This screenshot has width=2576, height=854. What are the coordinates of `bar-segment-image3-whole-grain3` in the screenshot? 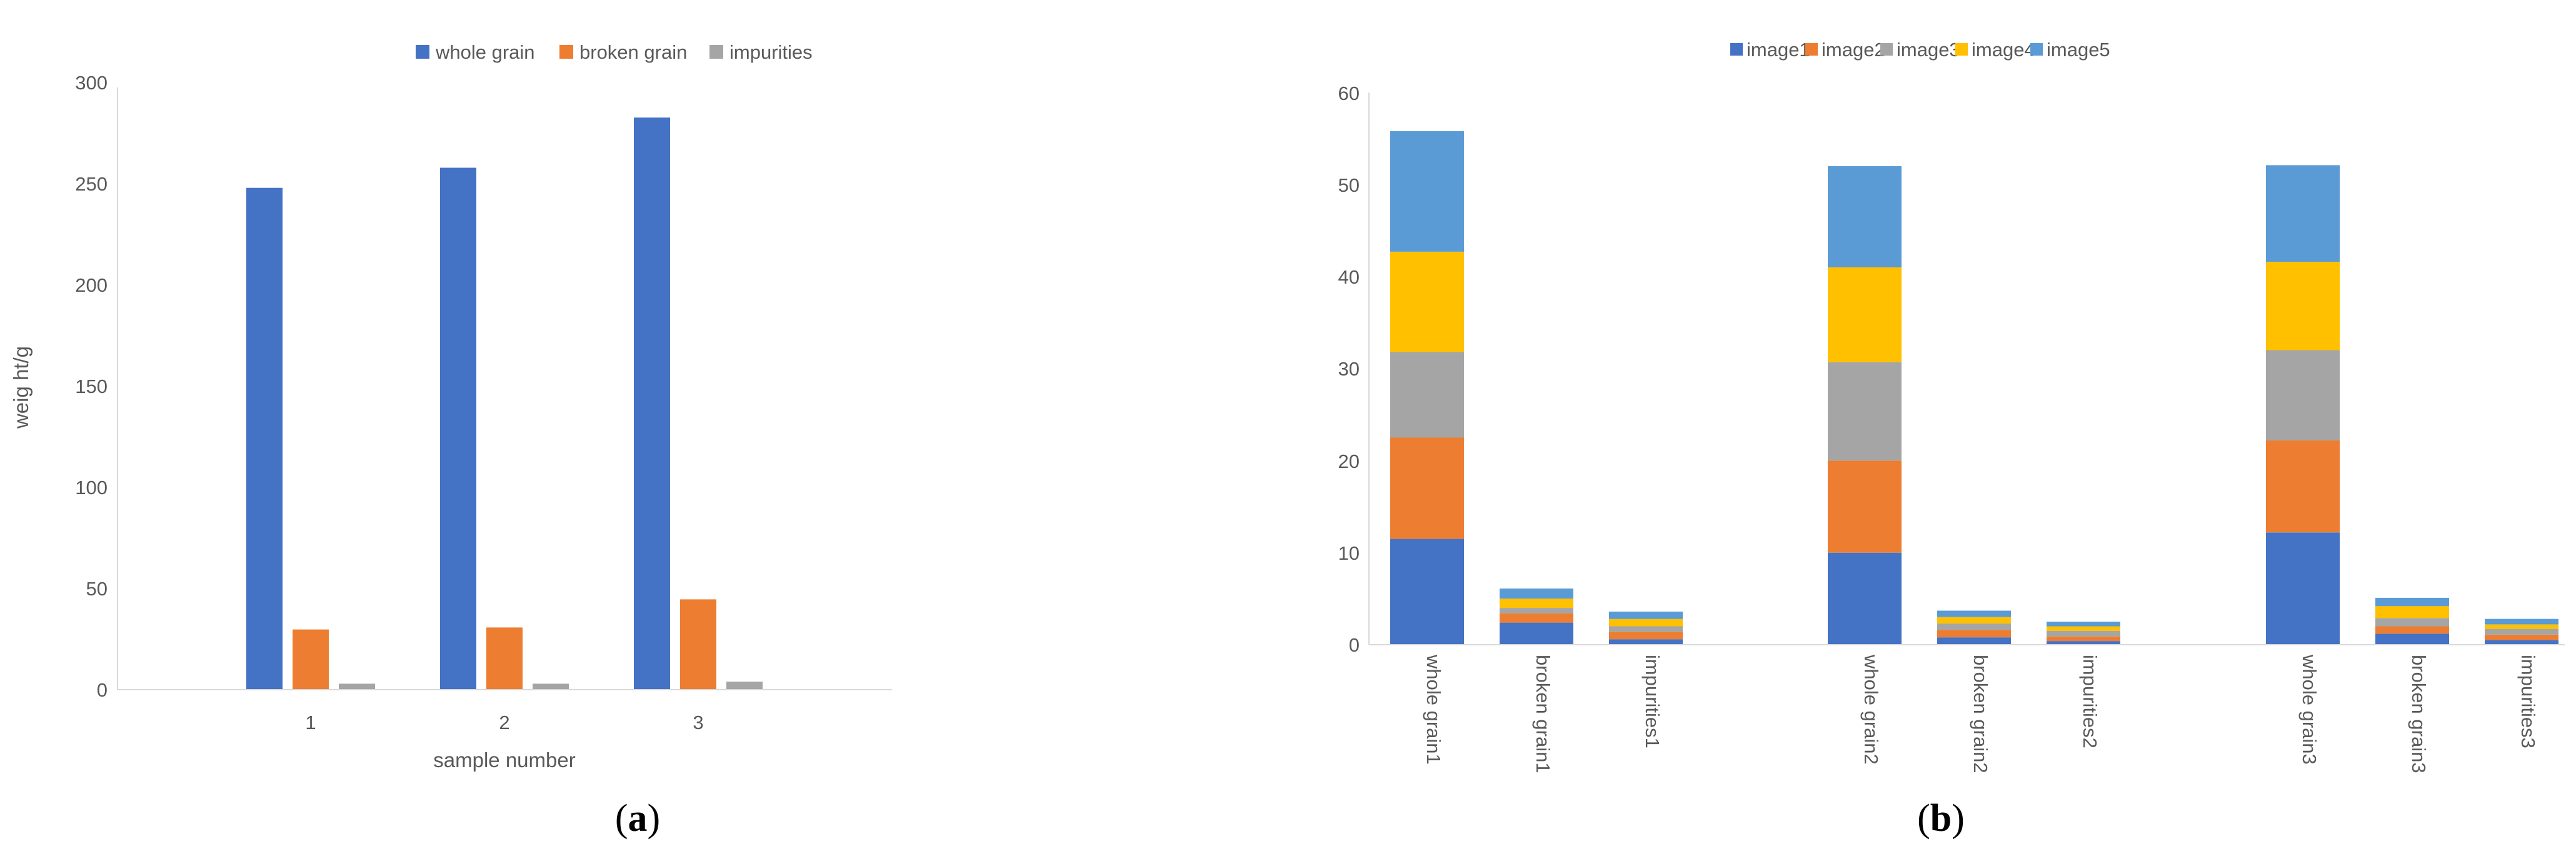 It's located at (2303, 395).